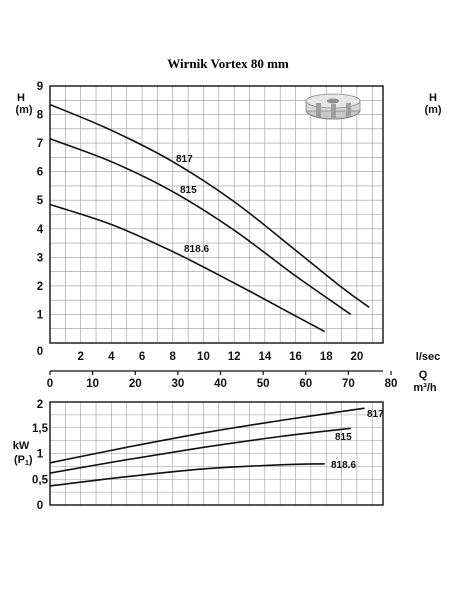 The height and width of the screenshot is (600, 450). Describe the element at coordinates (40, 455) in the screenshot. I see `power-y-tick-label: 1` at that location.